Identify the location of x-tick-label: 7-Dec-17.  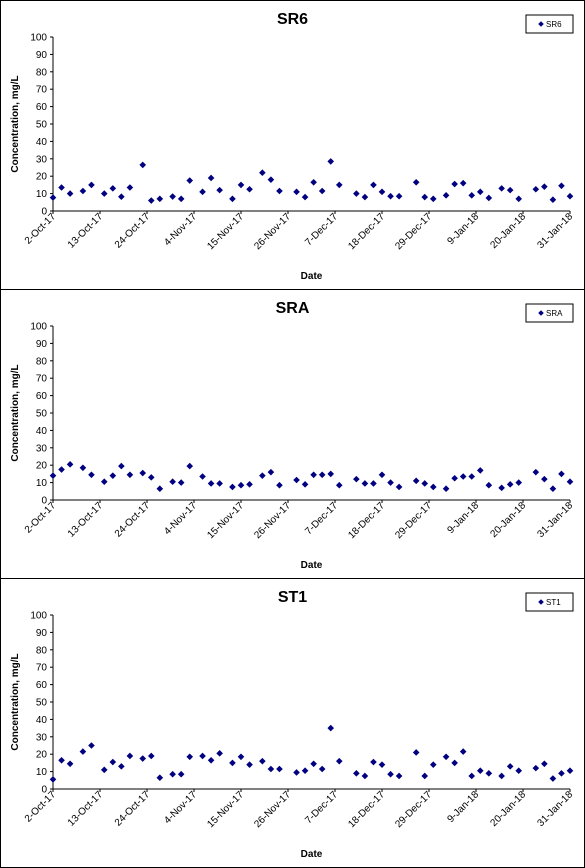
(321, 807).